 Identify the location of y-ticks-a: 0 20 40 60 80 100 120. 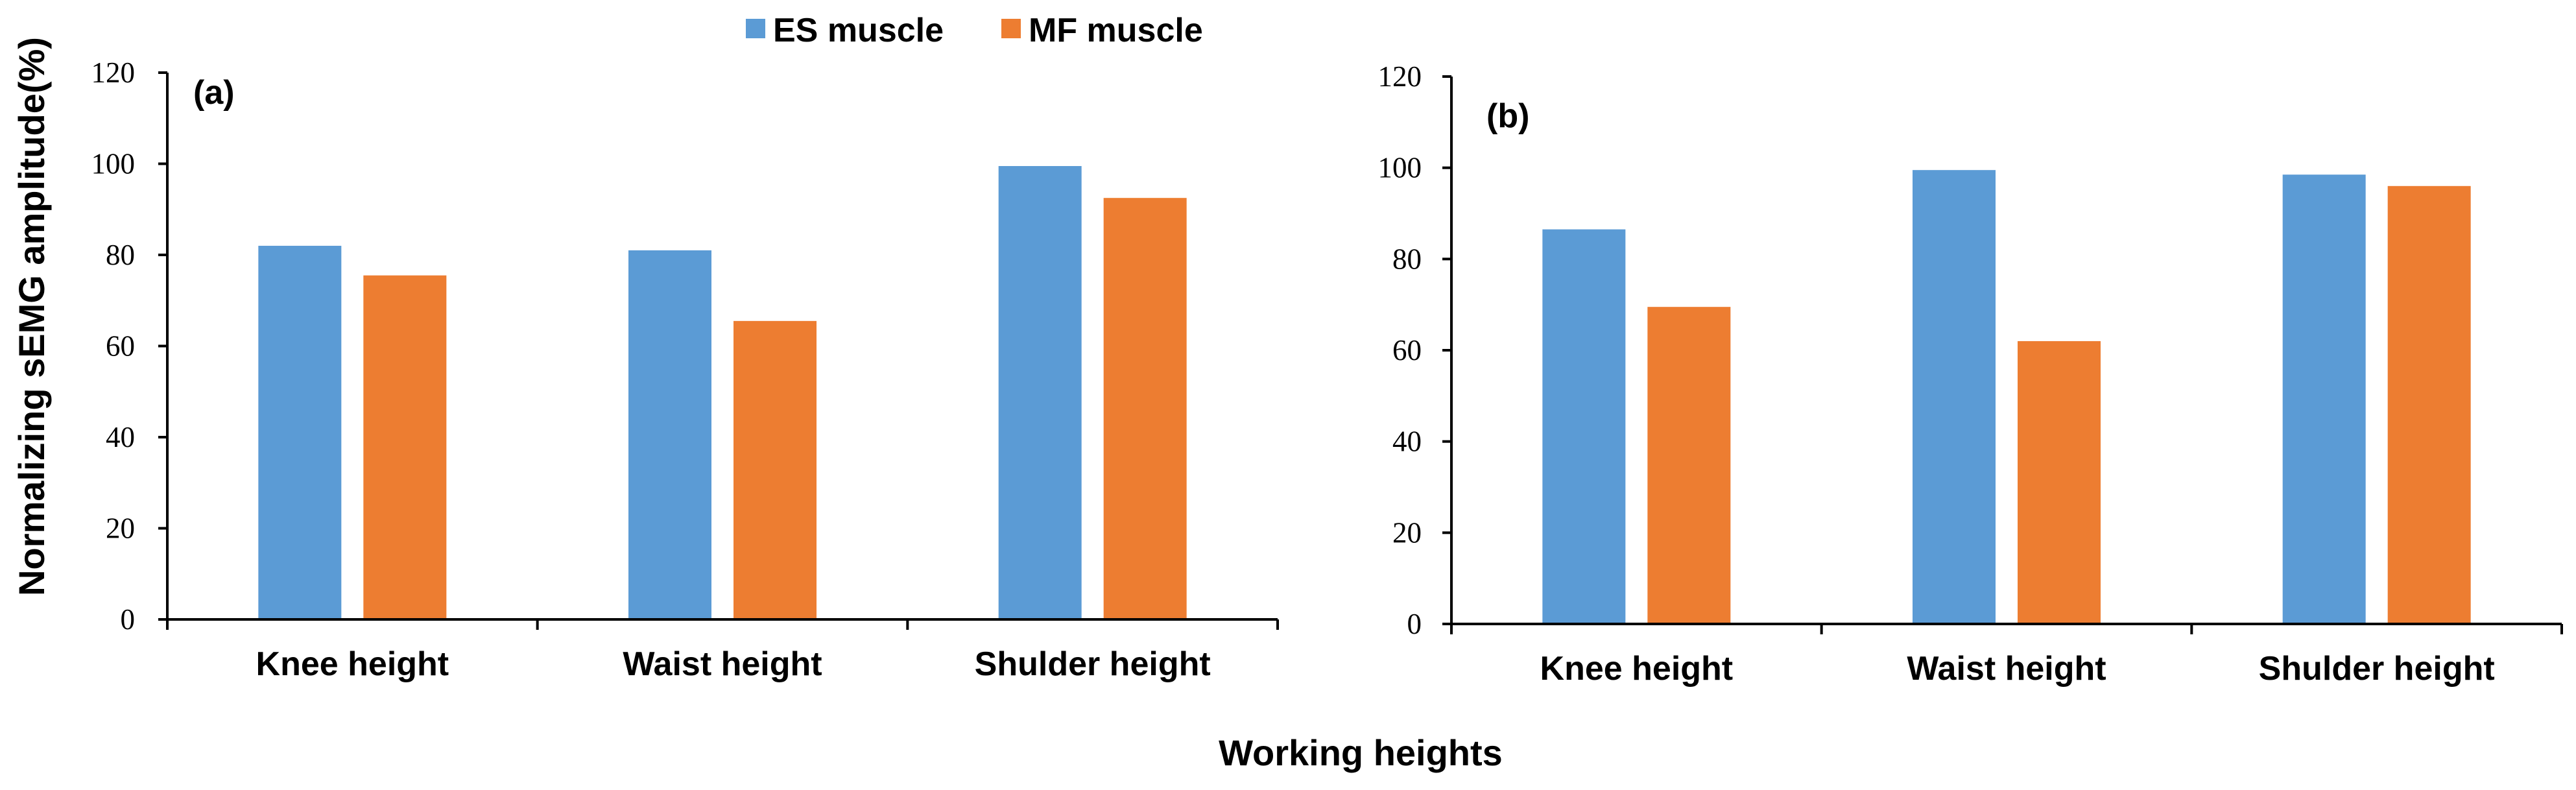
(129, 346).